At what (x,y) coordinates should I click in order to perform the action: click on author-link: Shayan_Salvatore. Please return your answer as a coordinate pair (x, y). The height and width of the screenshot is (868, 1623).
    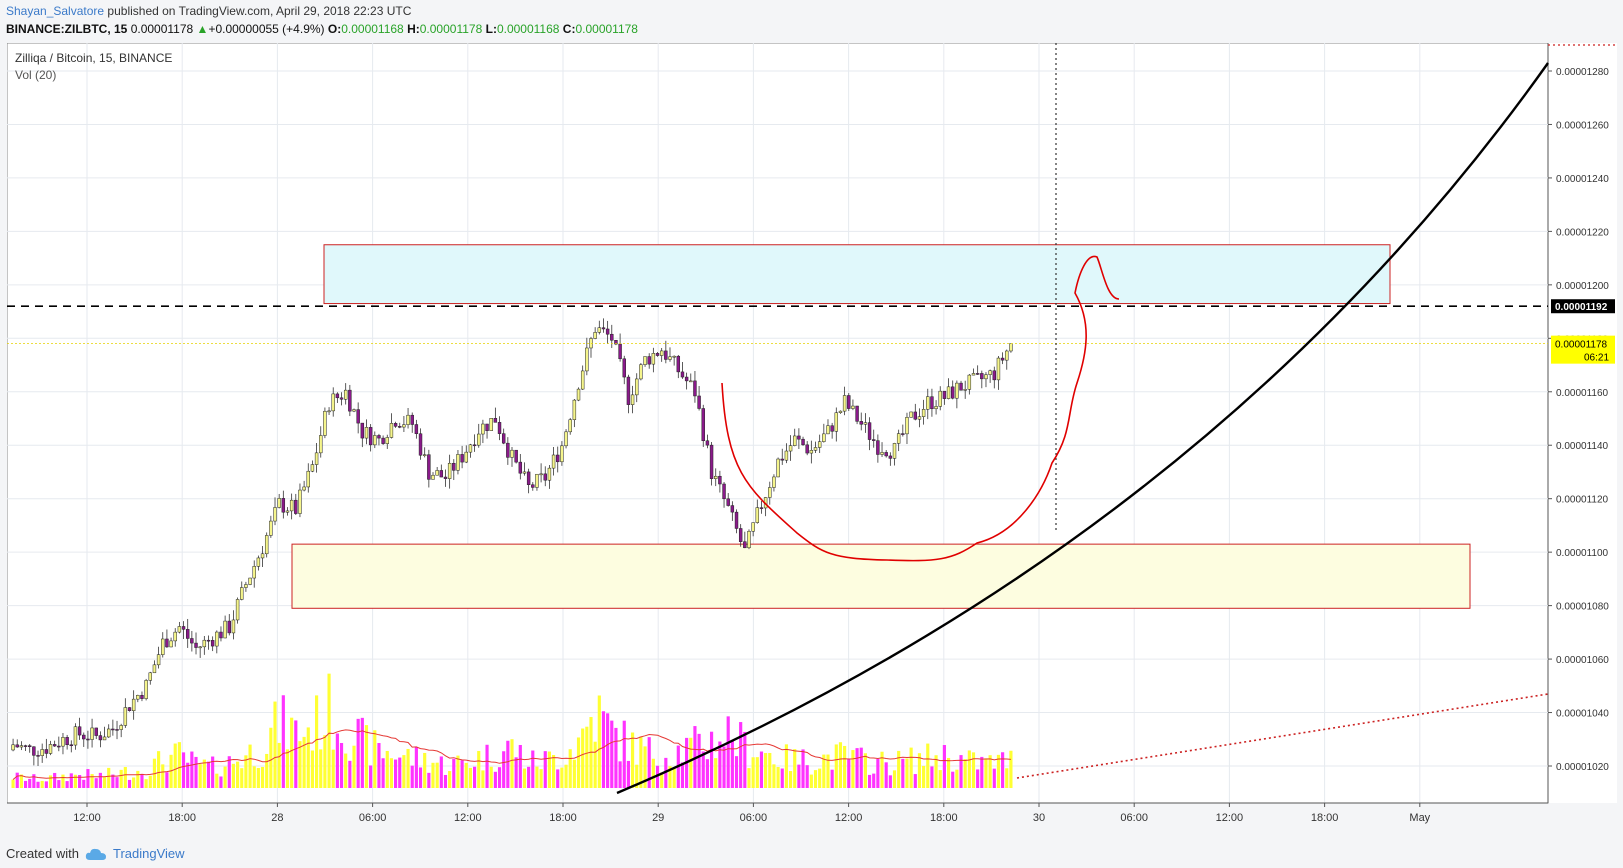
    Looking at the image, I should click on (55, 11).